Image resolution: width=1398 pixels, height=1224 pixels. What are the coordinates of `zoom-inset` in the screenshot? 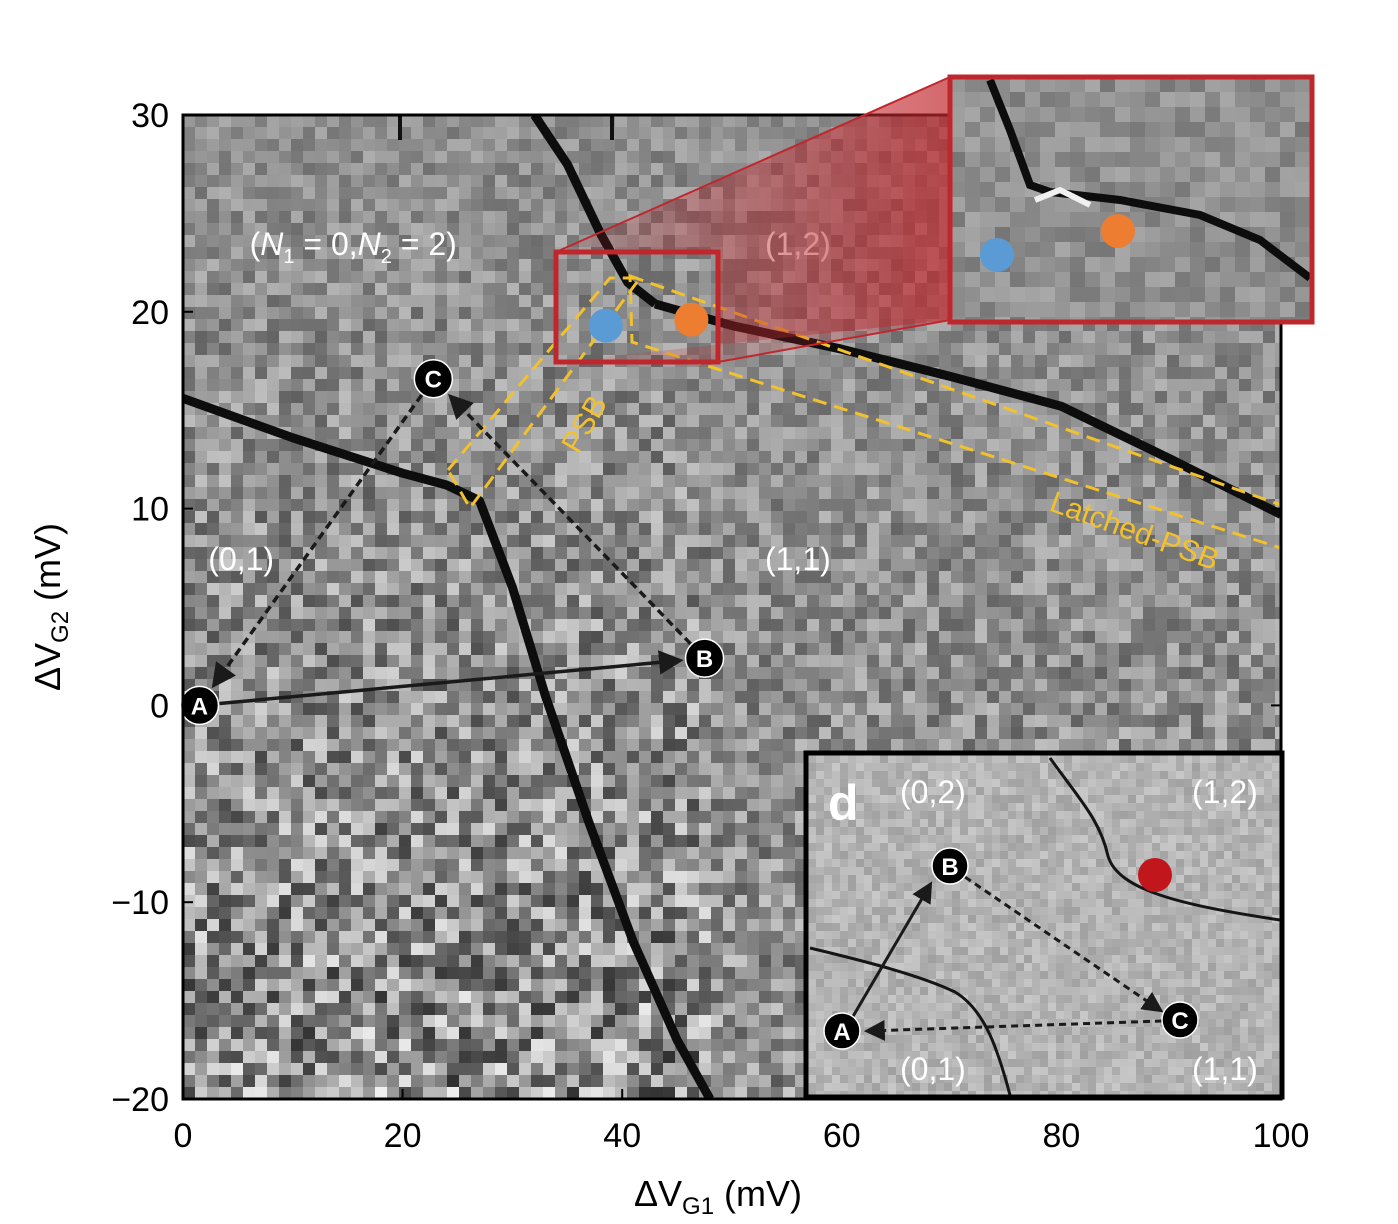 It's located at (934, 219).